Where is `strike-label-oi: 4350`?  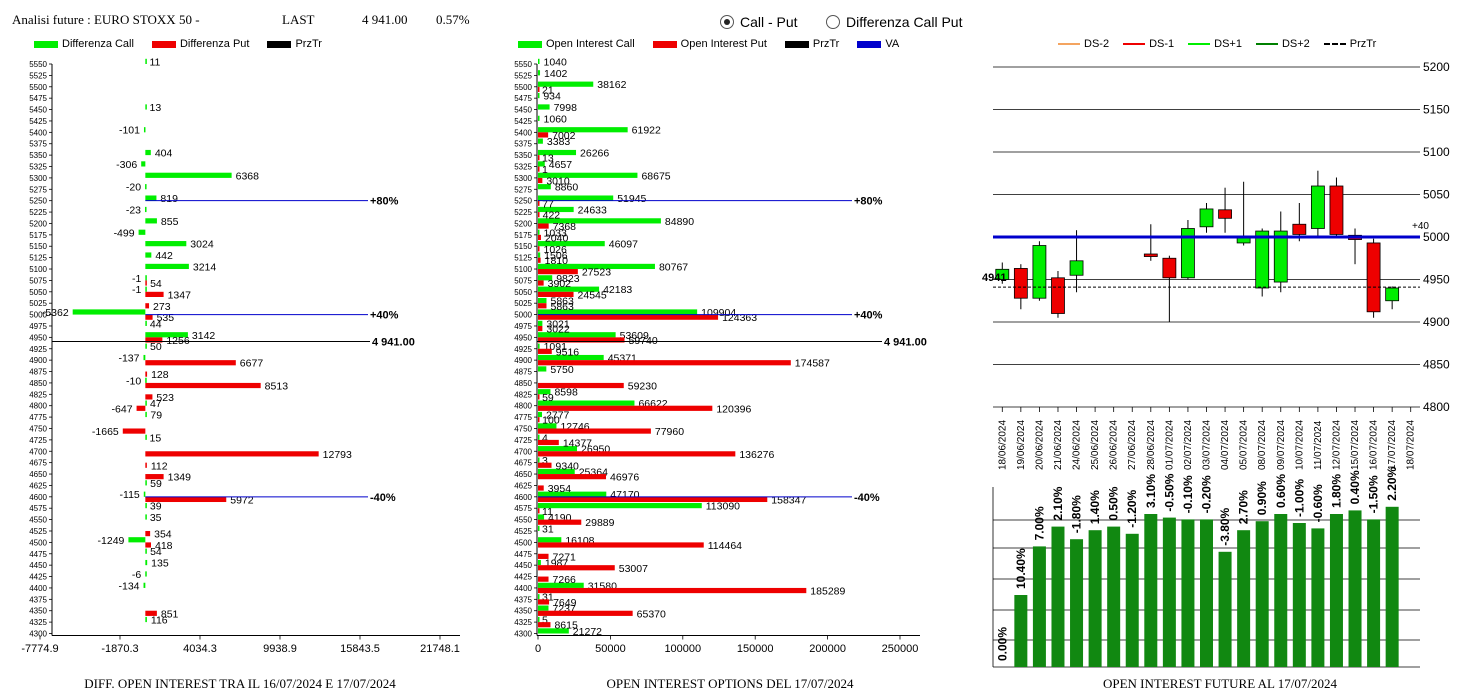 strike-label-oi: 4350 is located at coordinates (523, 611).